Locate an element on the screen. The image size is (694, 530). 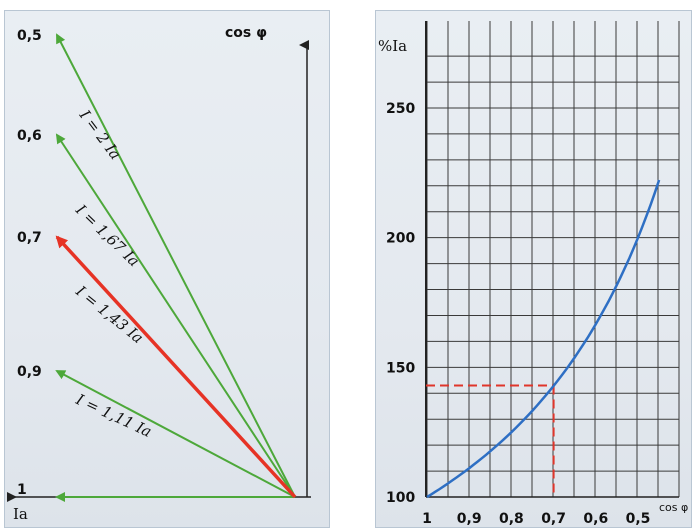
x-tick-label: 0,7 is located at coordinates (553, 519).